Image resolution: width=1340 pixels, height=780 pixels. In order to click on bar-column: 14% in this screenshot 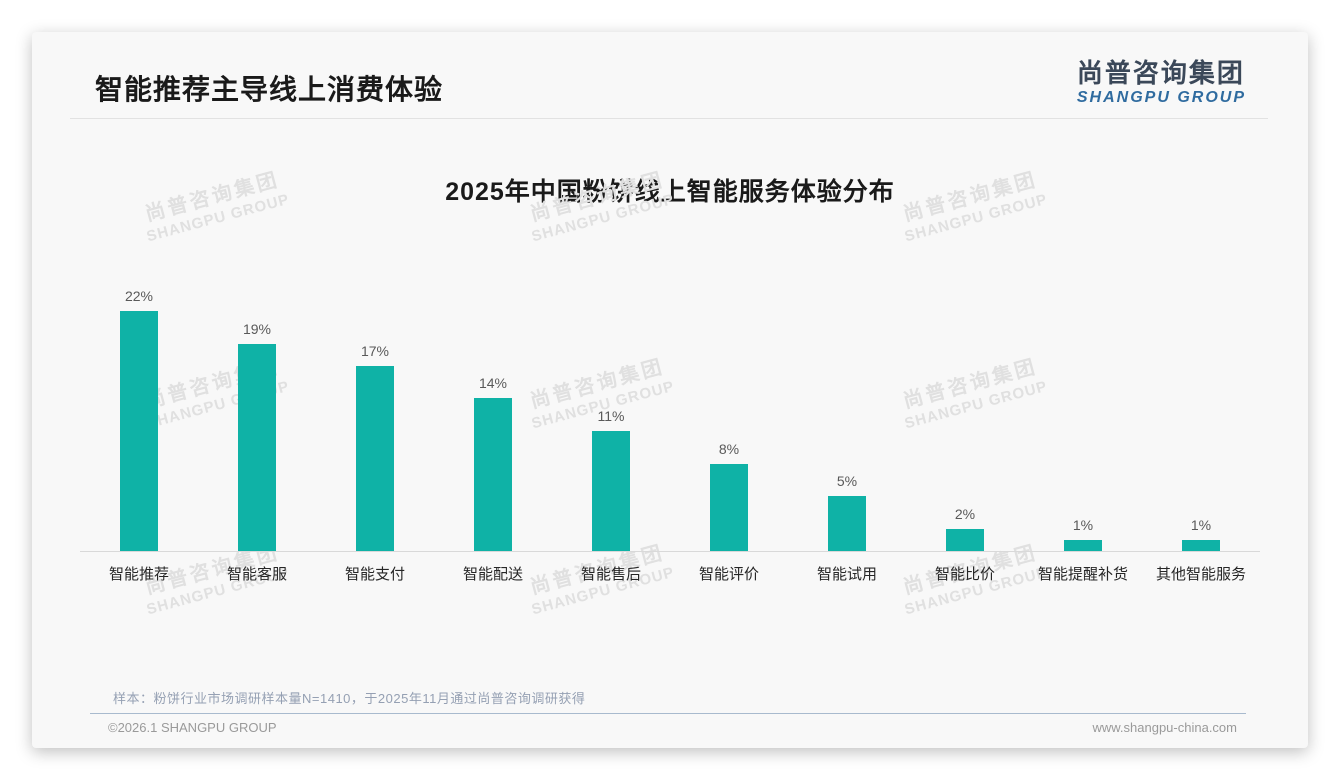, I will do `click(493, 463)`.